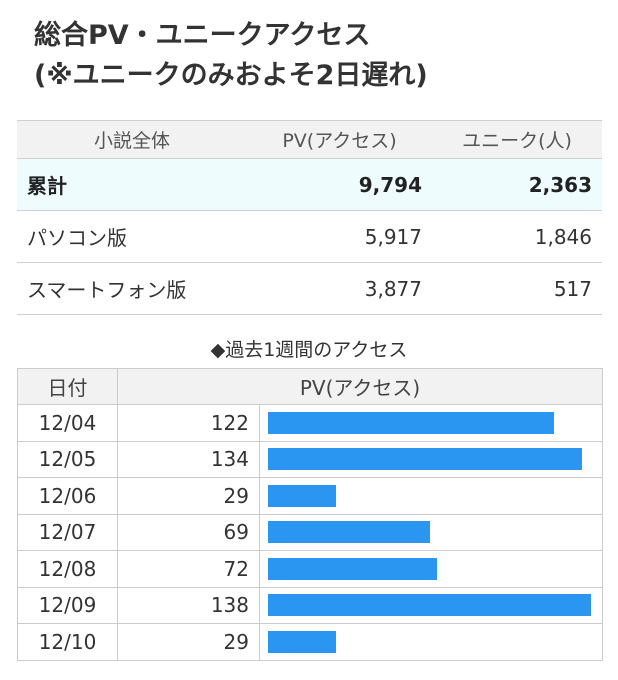 Image resolution: width=618 pixels, height=680 pixels. I want to click on summary-pv: 3,877, so click(339, 288).